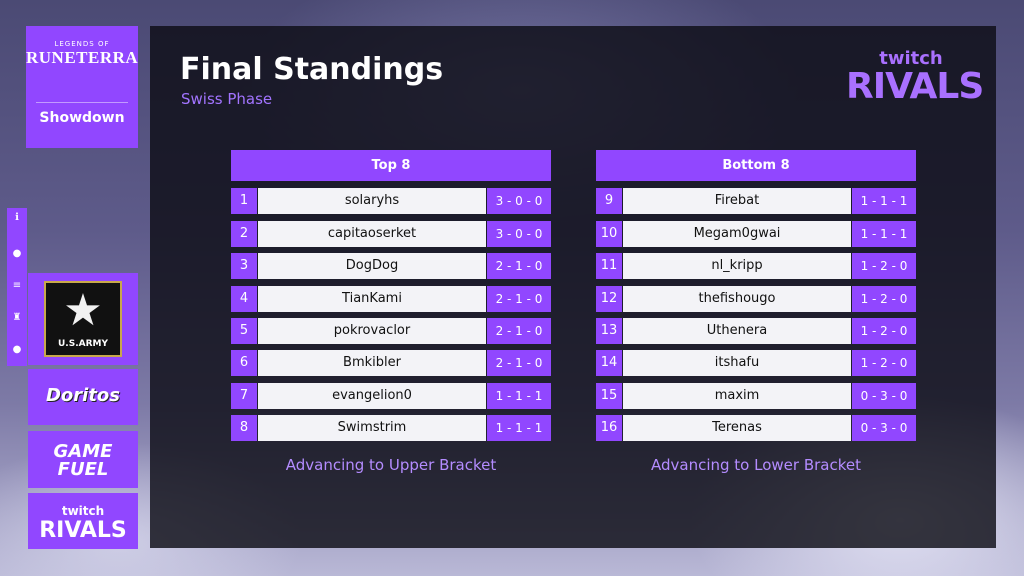 This screenshot has width=1024, height=576. Describe the element at coordinates (83, 310) in the screenshot. I see `star-icon: ★` at that location.